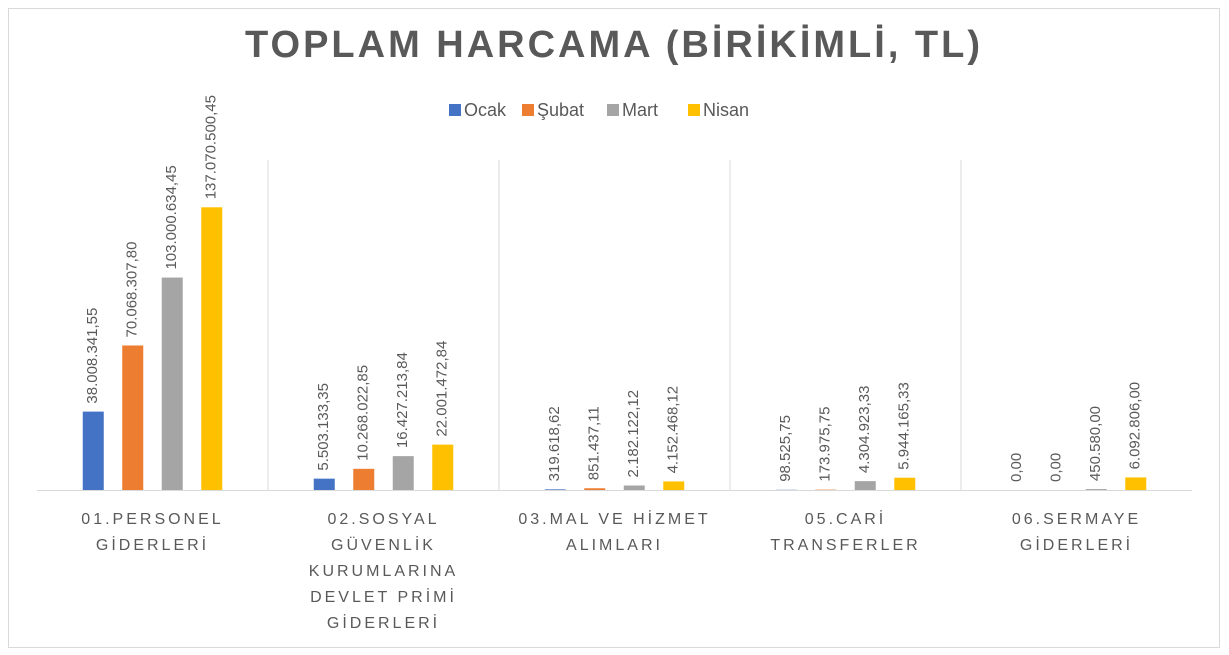 This screenshot has height=655, width=1229. What do you see at coordinates (560, 110) in the screenshot?
I see `legend-label: Şubat` at bounding box center [560, 110].